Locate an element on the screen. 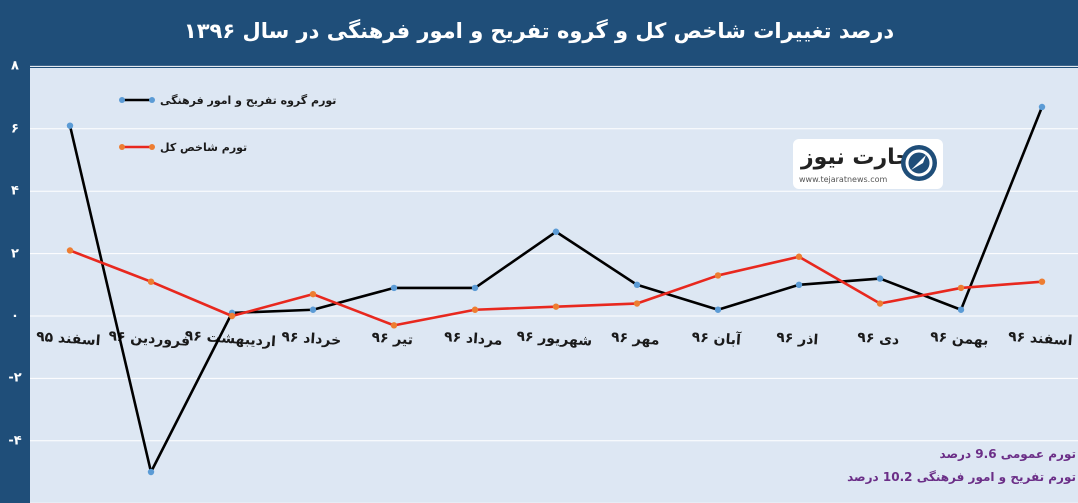 Image resolution: width=1078 pixels, height=503 pixels. logo-url: www.tejaratnews.com is located at coordinates (843, 179).